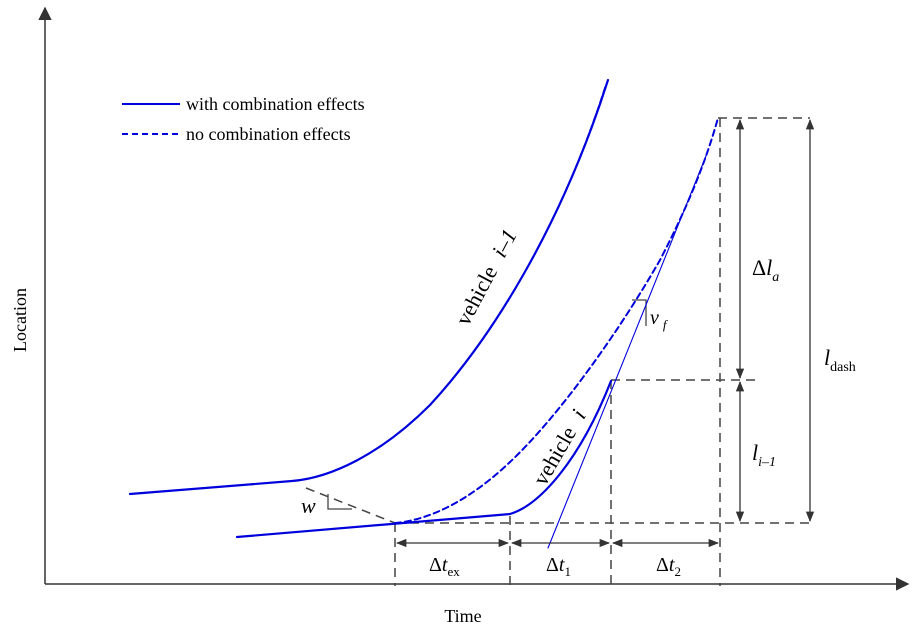 The width and height of the screenshot is (914, 633). I want to click on dla-label: Δla, so click(765, 270).